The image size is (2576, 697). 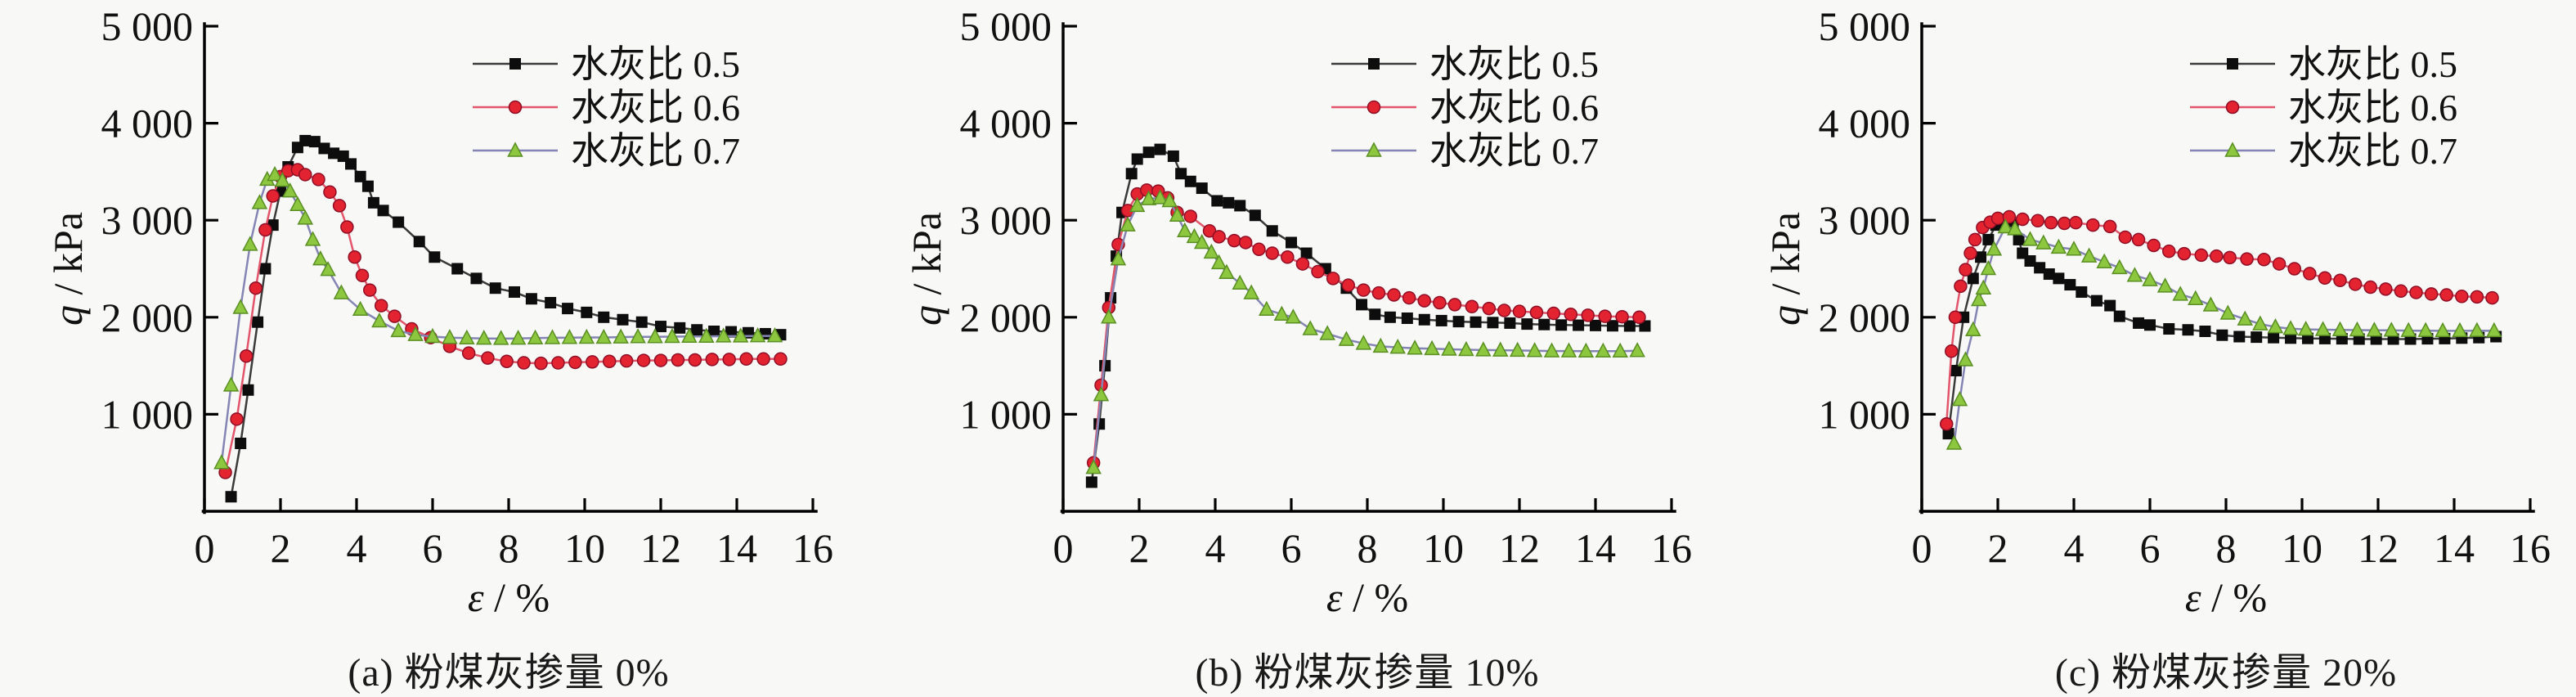 What do you see at coordinates (2222, 326) in the screenshot?
I see `series-line` at bounding box center [2222, 326].